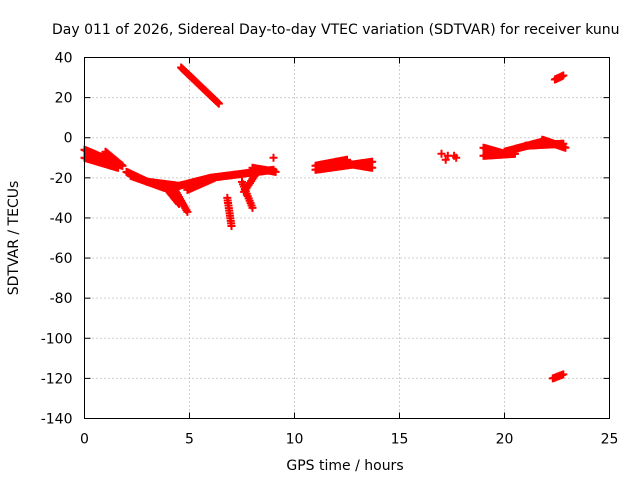 The width and height of the screenshot is (640, 480). I want to click on y-tick-label: 0, so click(68, 139).